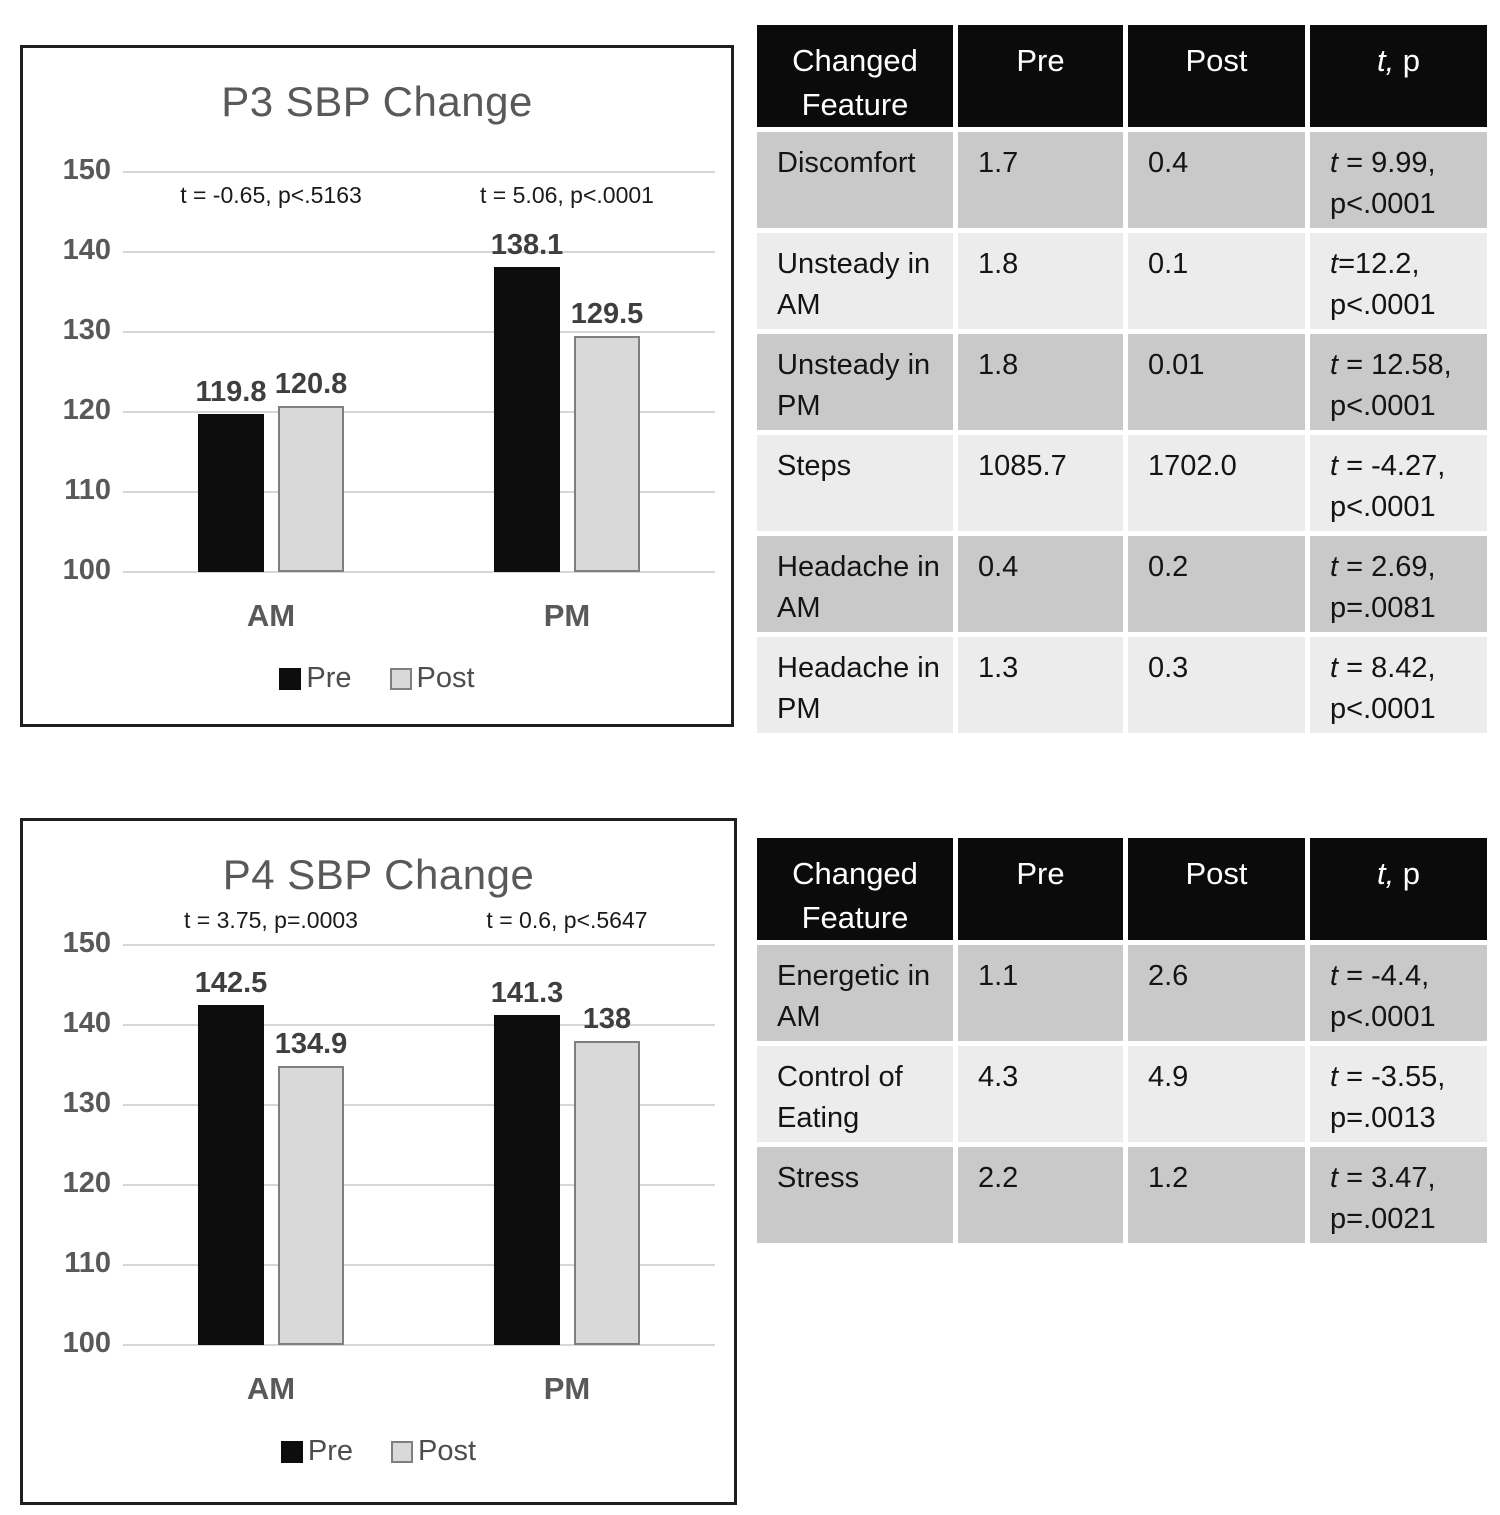 This screenshot has height=1515, width=1500. Describe the element at coordinates (86, 1183) in the screenshot. I see `y-axis-tick-label: 120` at that location.